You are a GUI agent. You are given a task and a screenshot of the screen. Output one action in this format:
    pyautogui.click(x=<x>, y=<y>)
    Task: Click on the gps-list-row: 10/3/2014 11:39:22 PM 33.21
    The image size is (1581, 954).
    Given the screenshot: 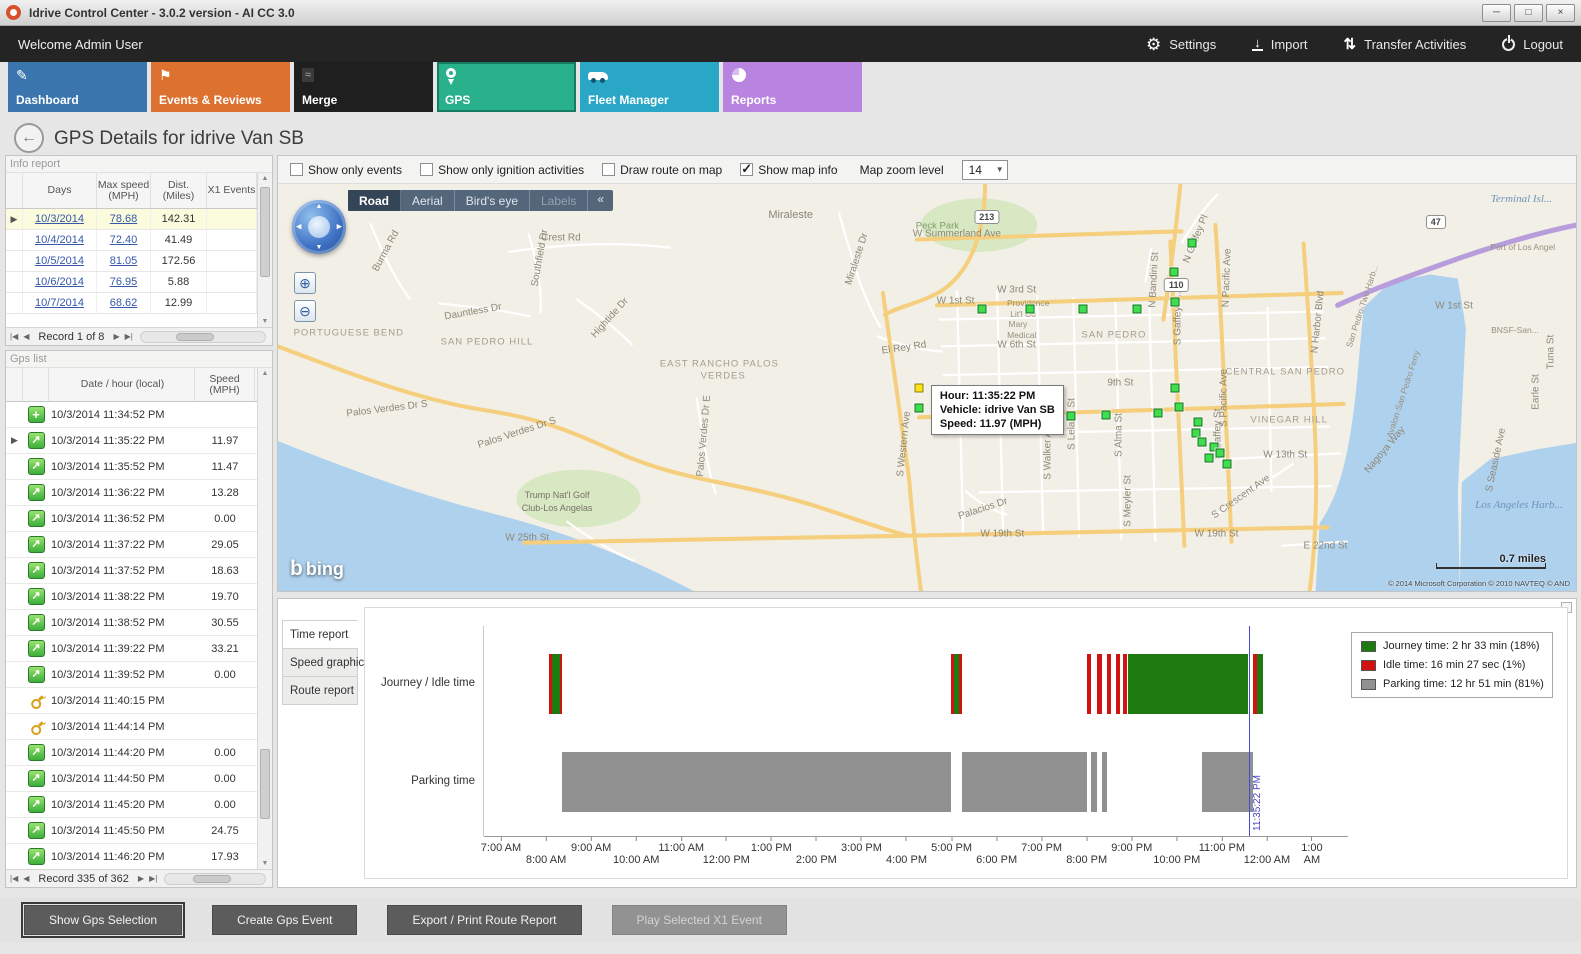 What is the action you would take?
    pyautogui.click(x=131, y=649)
    